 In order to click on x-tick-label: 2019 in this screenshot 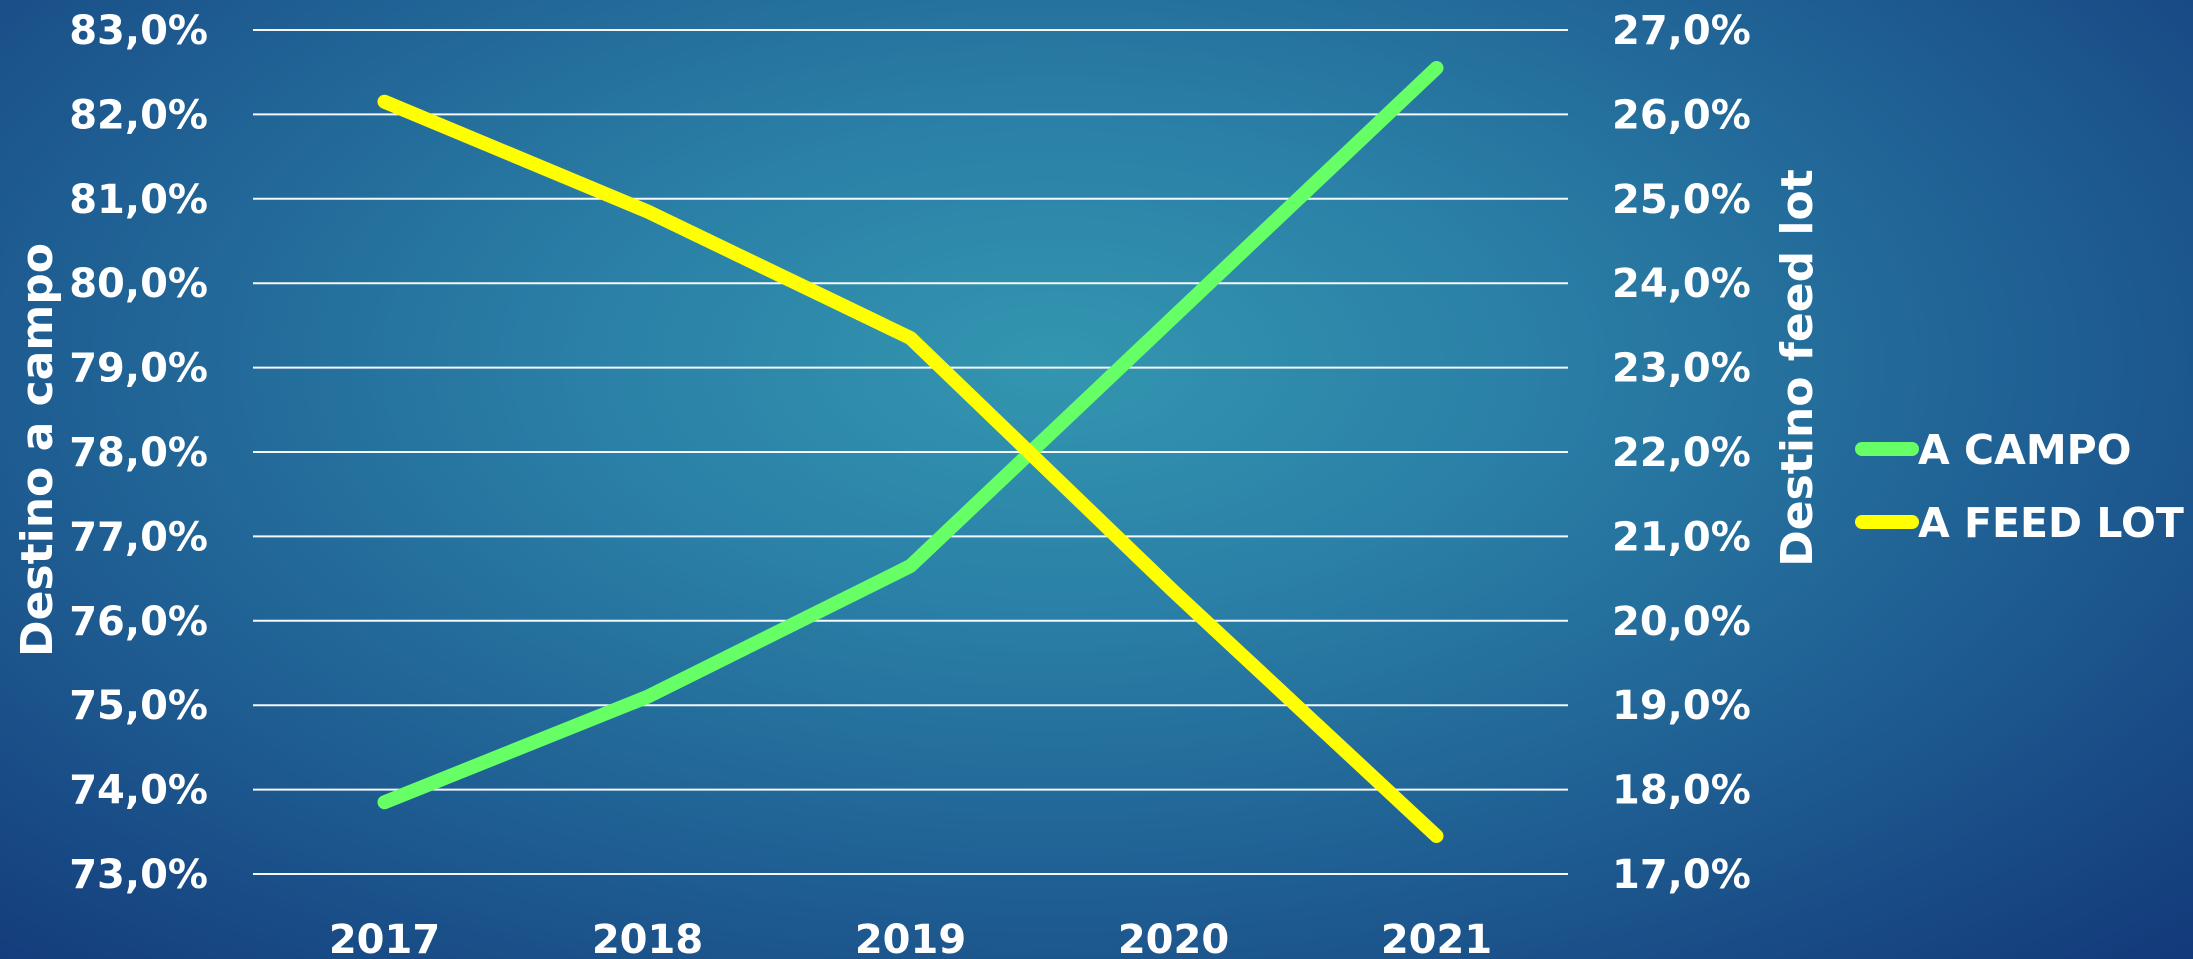, I will do `click(910, 938)`.